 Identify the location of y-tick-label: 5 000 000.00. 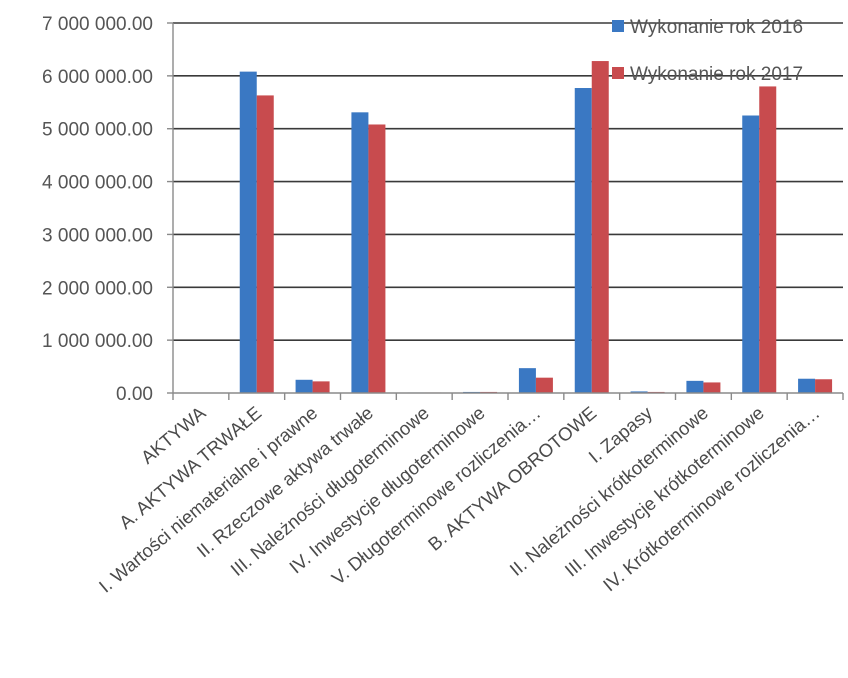
(97, 130).